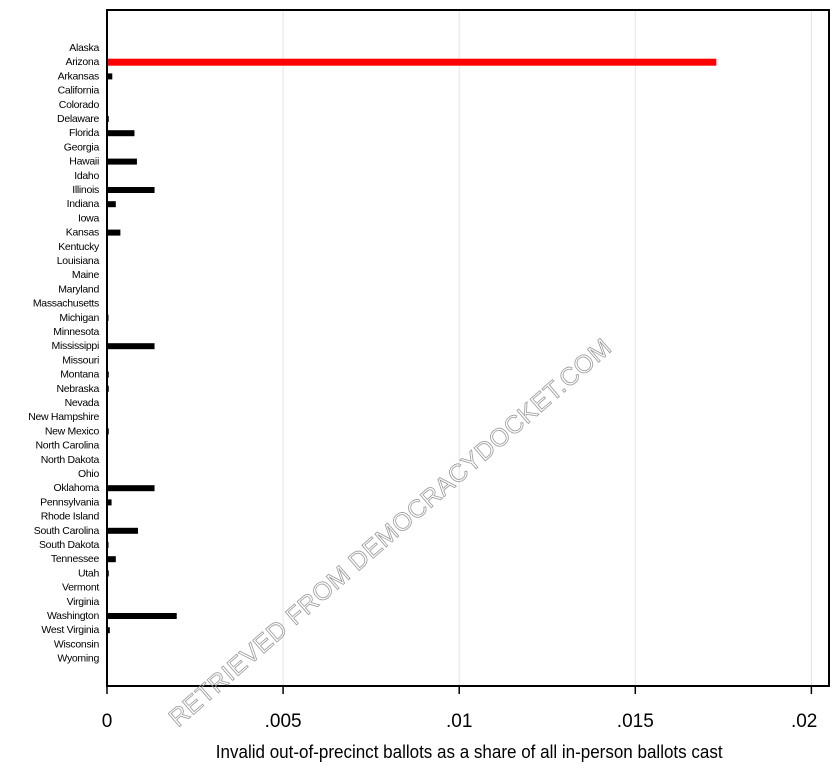  Describe the element at coordinates (107, 721) in the screenshot. I see `x-tick-label: 0` at that location.